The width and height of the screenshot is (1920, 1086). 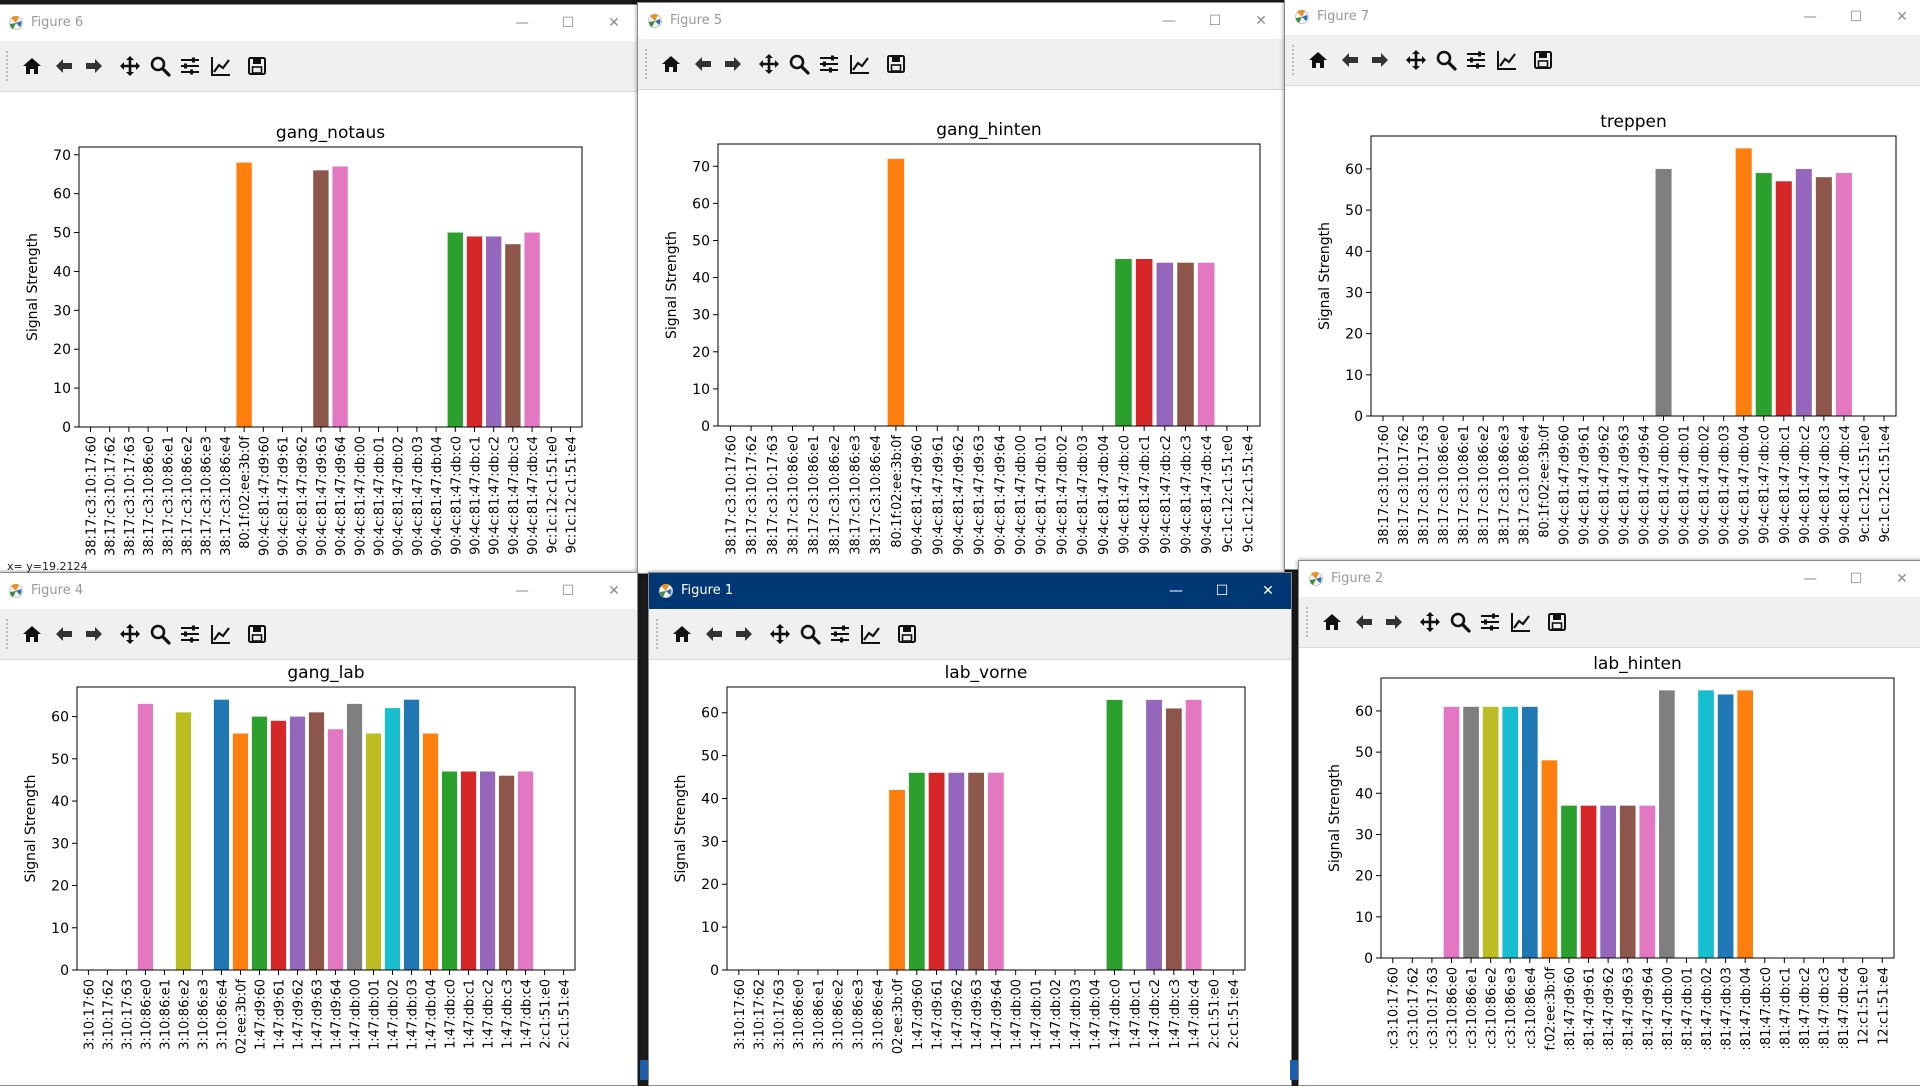 What do you see at coordinates (279, 1014) in the screenshot?
I see `x-tick-label: 1:47:d9:61` at bounding box center [279, 1014].